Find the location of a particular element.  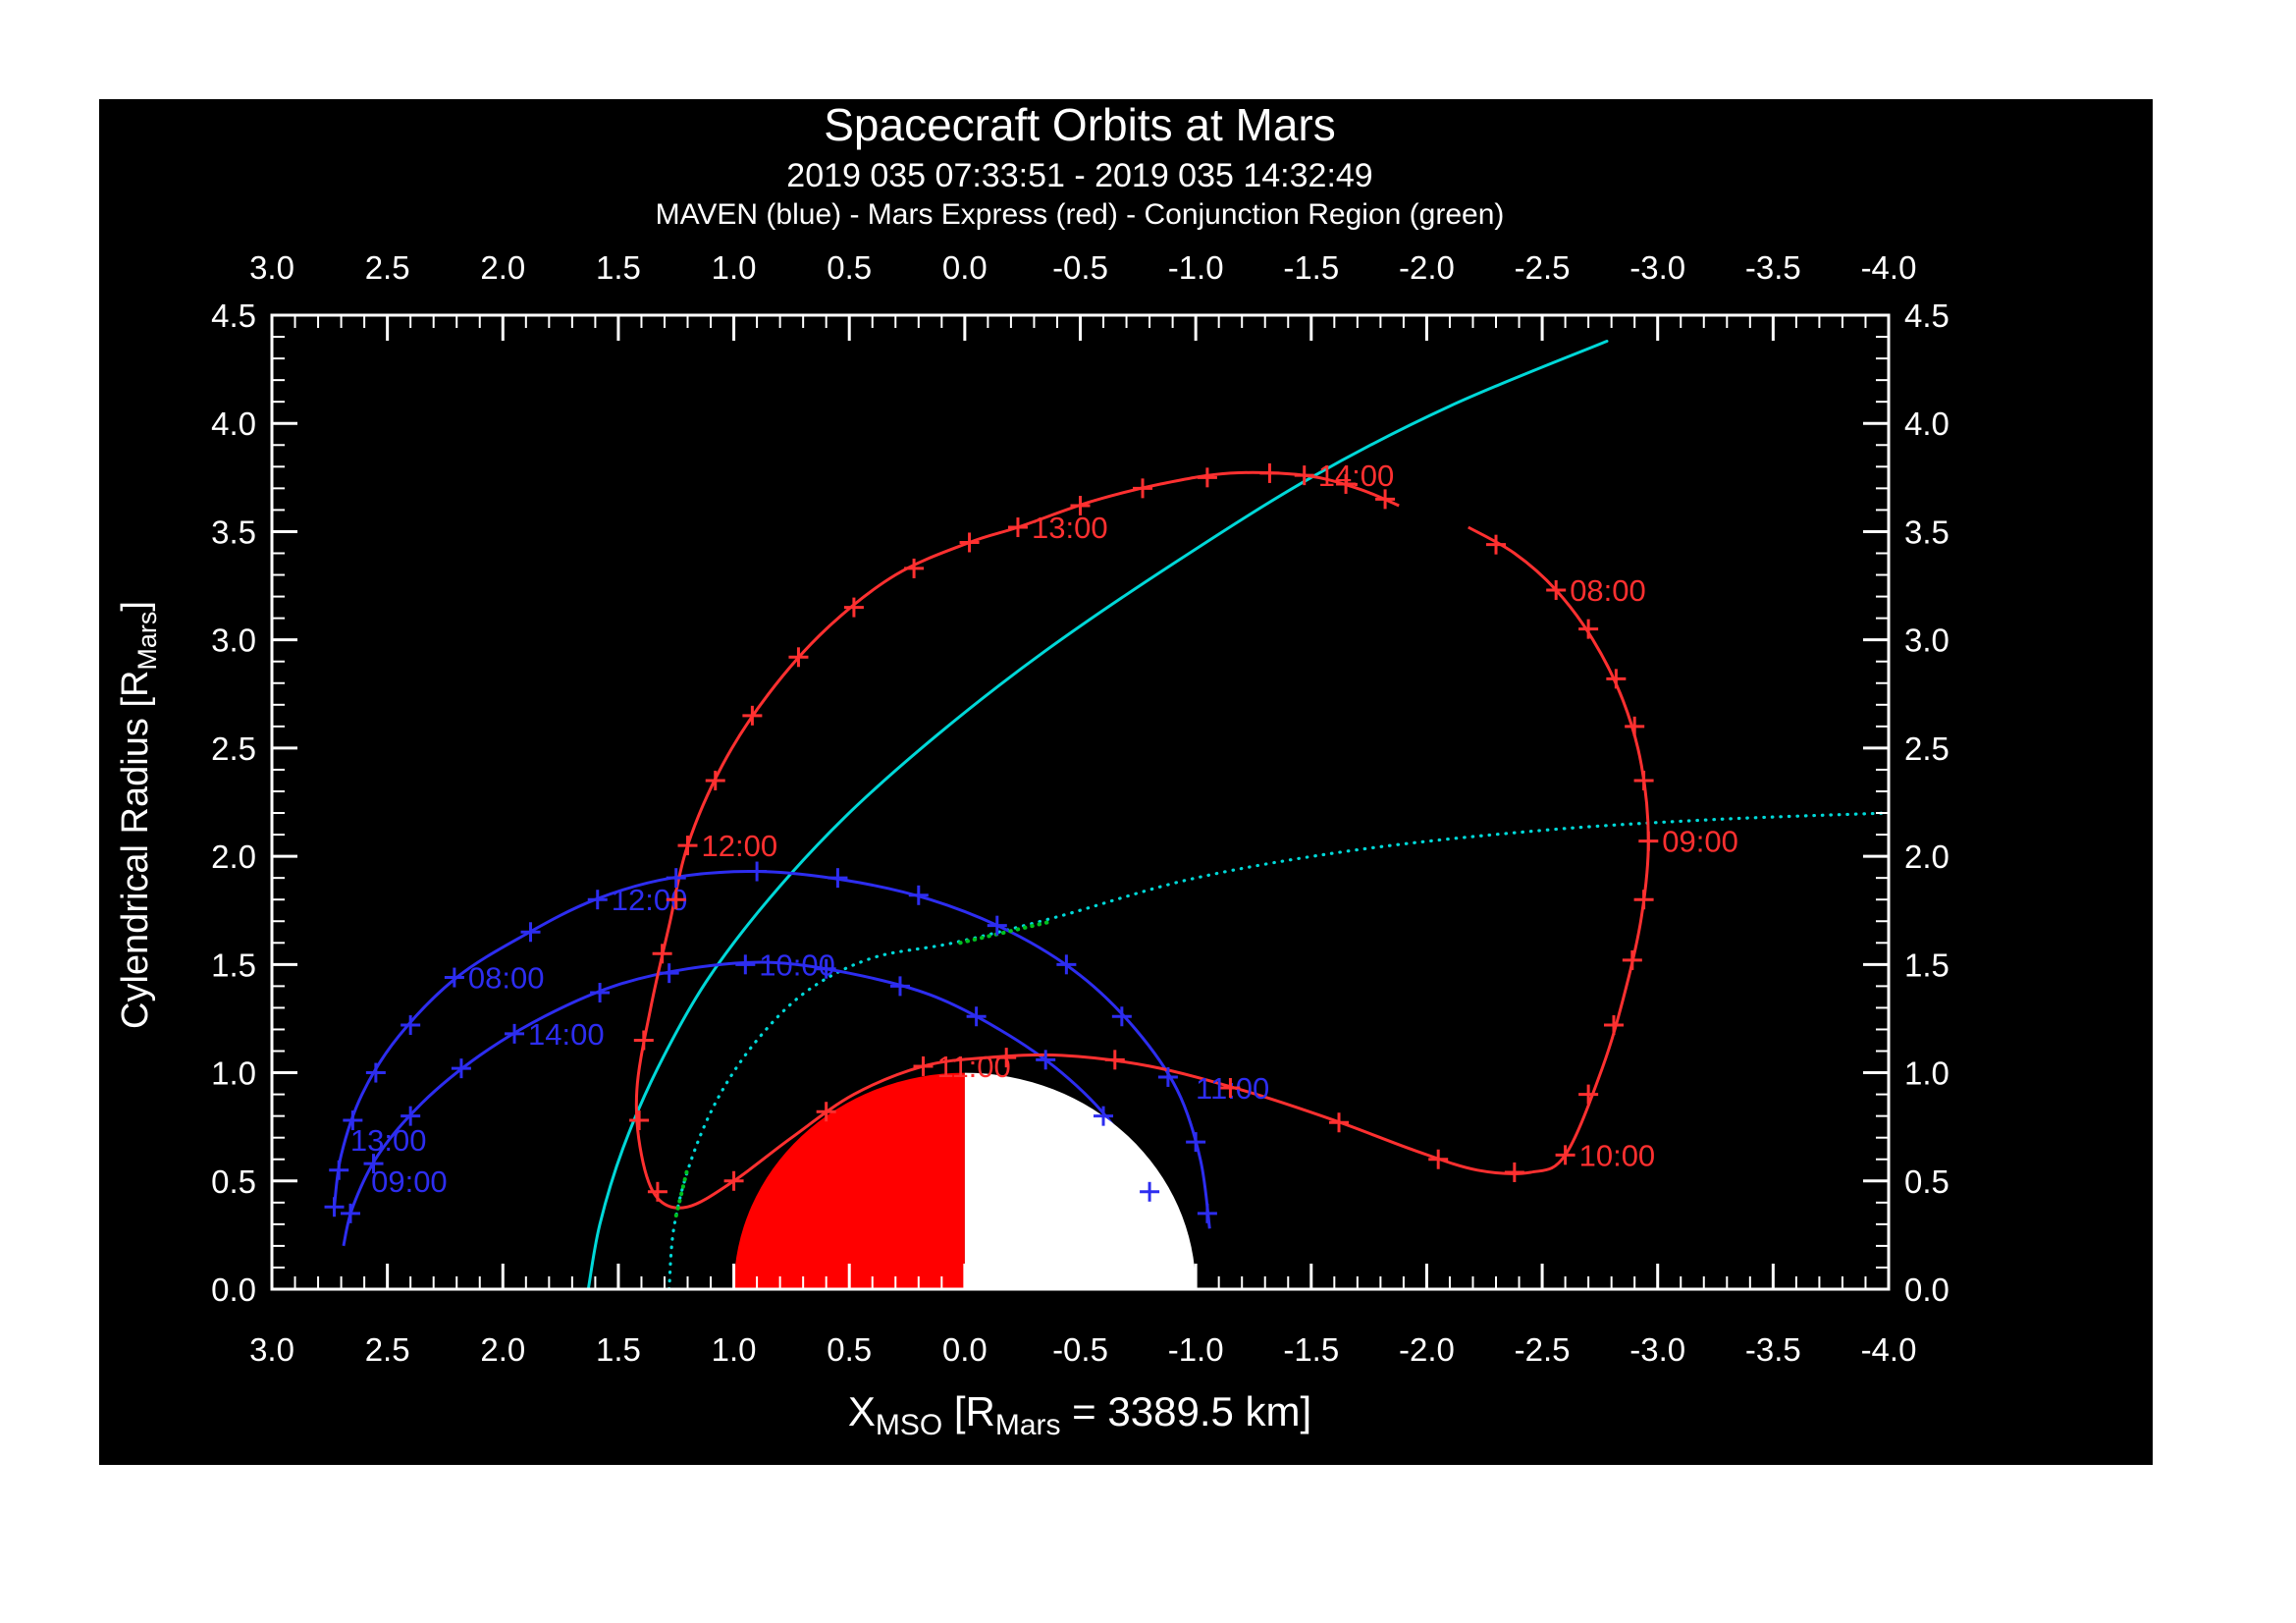

chart-title: Spacecraft Orbits at Mars is located at coordinates (1080, 124).